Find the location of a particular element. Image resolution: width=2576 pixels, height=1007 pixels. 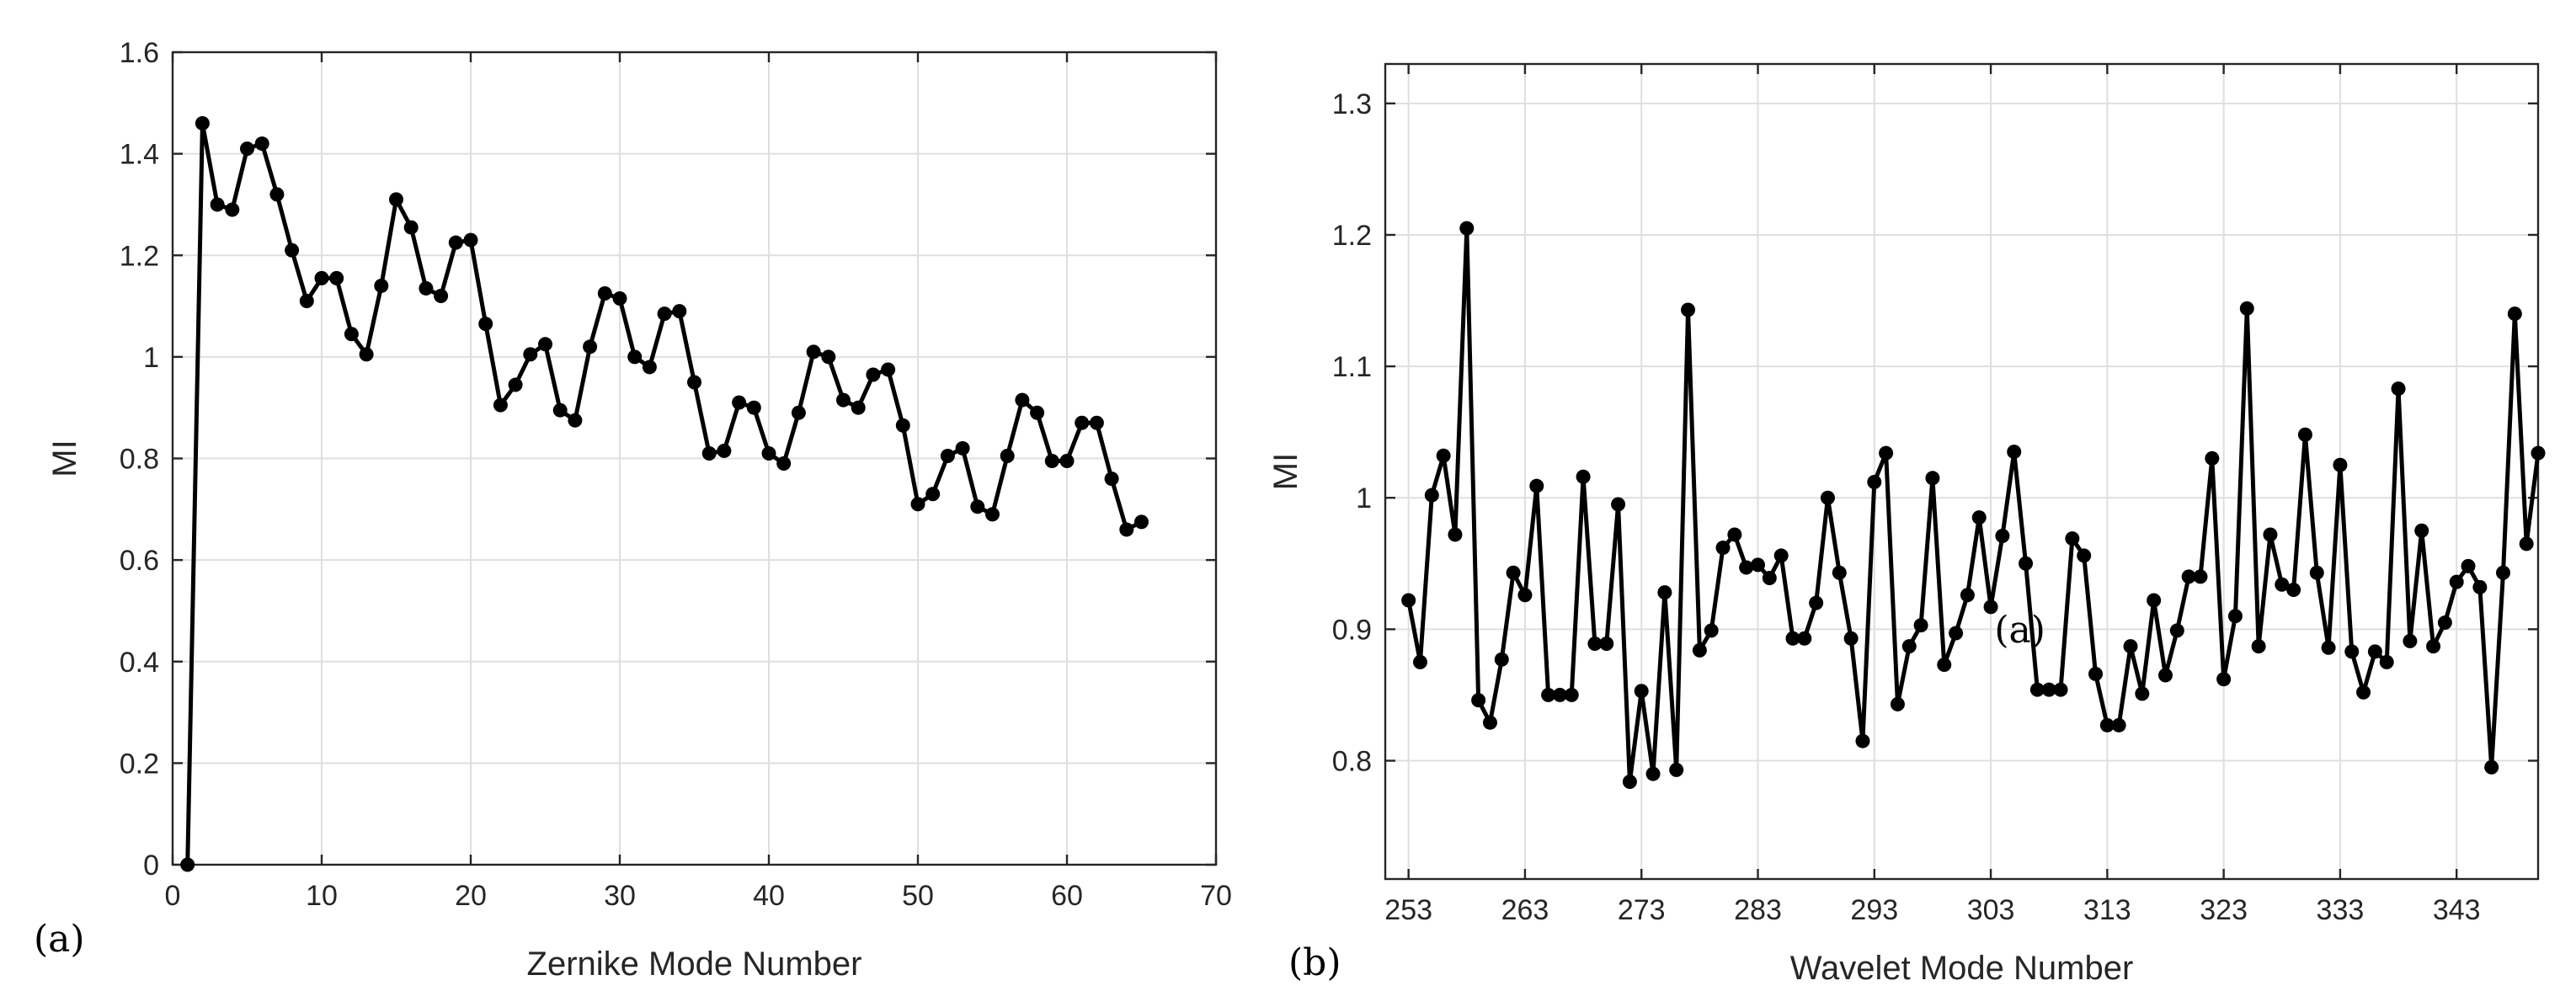

y-tick-label: 0.8 is located at coordinates (1352, 761).